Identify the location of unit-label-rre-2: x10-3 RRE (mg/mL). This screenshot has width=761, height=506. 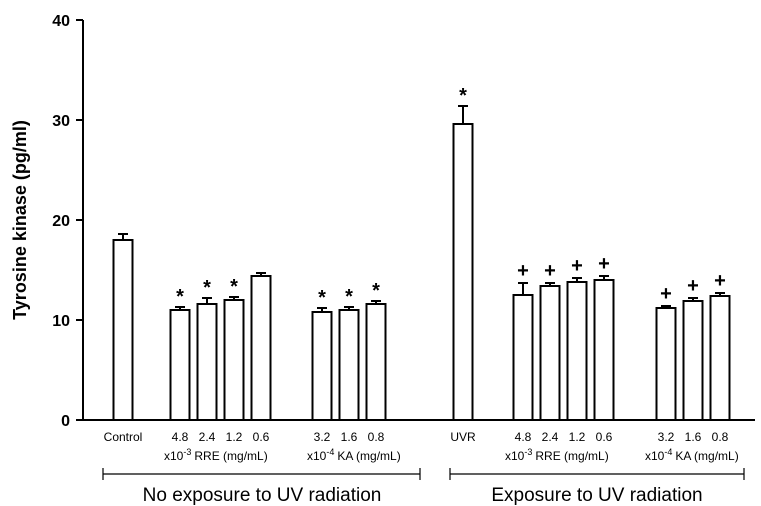
(557, 455).